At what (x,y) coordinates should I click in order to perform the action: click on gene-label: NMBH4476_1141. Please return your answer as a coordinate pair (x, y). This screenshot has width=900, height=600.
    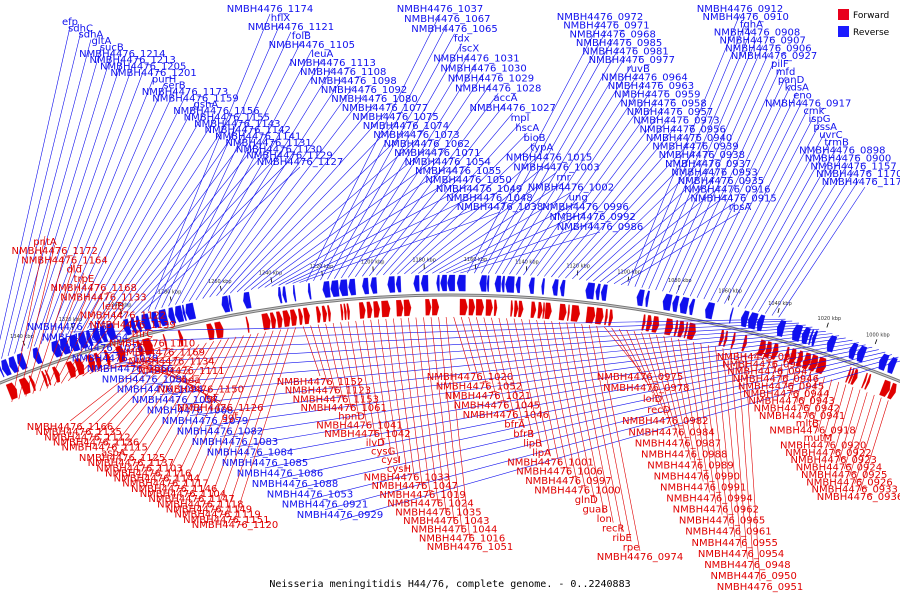
    Looking at the image, I should click on (258, 137).